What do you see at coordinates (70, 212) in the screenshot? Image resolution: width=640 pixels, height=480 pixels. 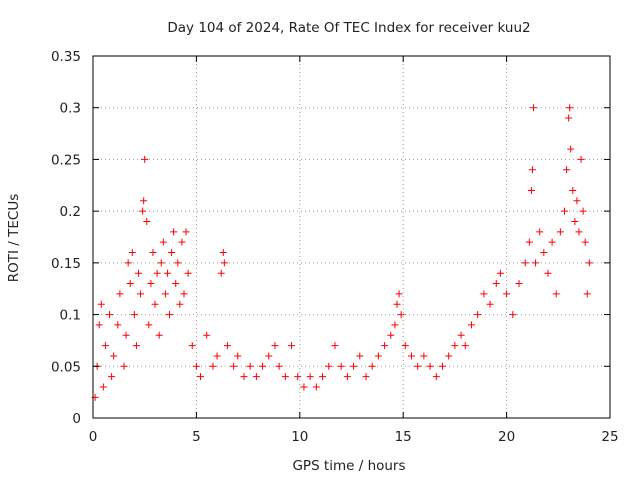 I see `y-tick-label: 0.2` at bounding box center [70, 212].